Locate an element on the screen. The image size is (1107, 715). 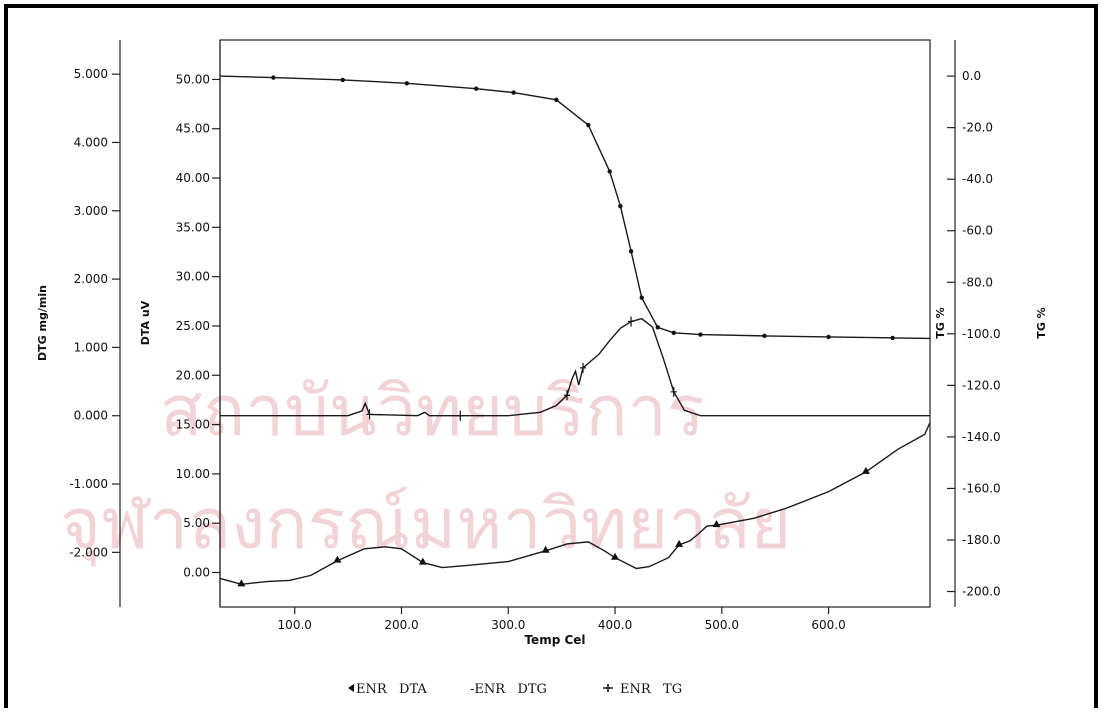
legend-tg-label: ENR TG is located at coordinates (651, 689).